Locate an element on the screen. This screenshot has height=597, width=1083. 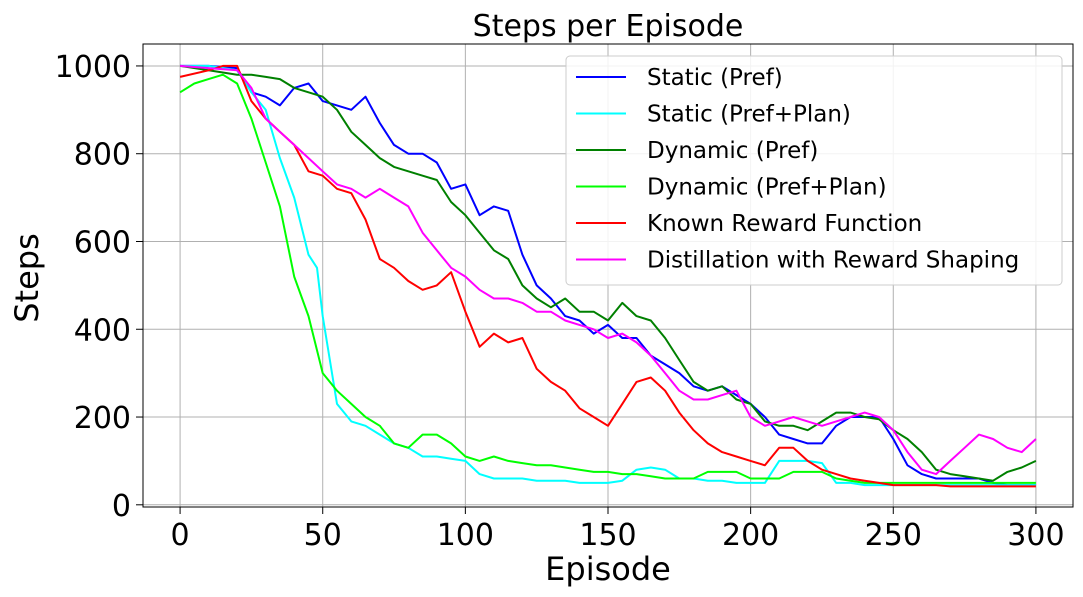
x-axis-label: Episode is located at coordinates (608, 569).